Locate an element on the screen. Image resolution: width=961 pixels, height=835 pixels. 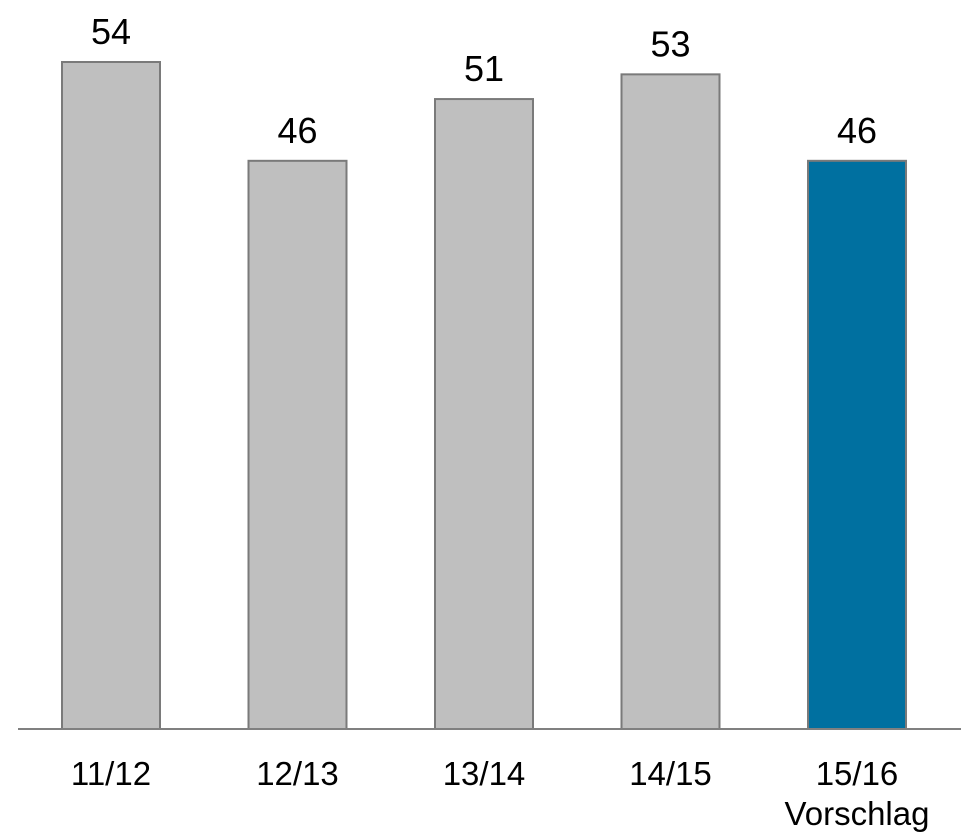
value-labels-group: 54 46 51 53 46 is located at coordinates (484, 81).